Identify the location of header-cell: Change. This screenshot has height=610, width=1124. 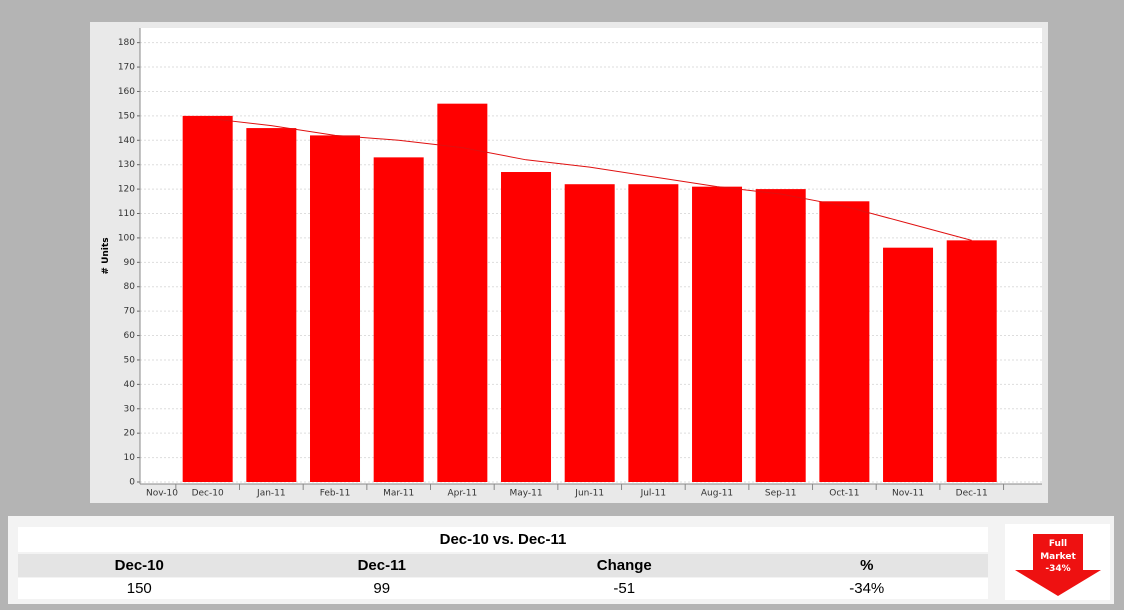
(624, 565).